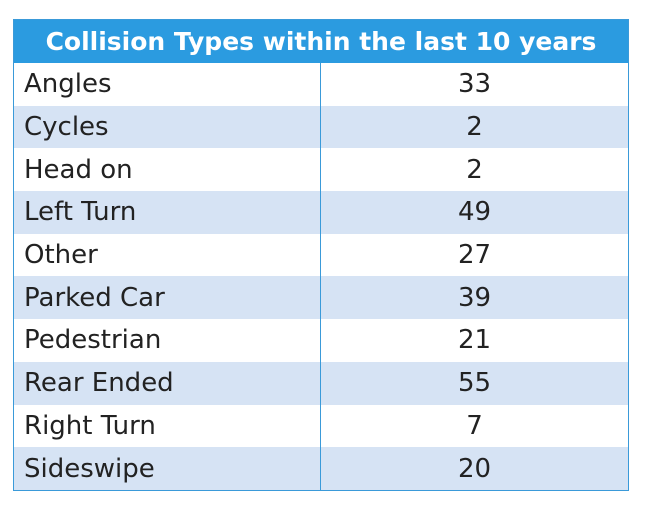 This screenshot has width=645, height=514. Describe the element at coordinates (167, 170) in the screenshot. I see `collision-type: Head on` at that location.